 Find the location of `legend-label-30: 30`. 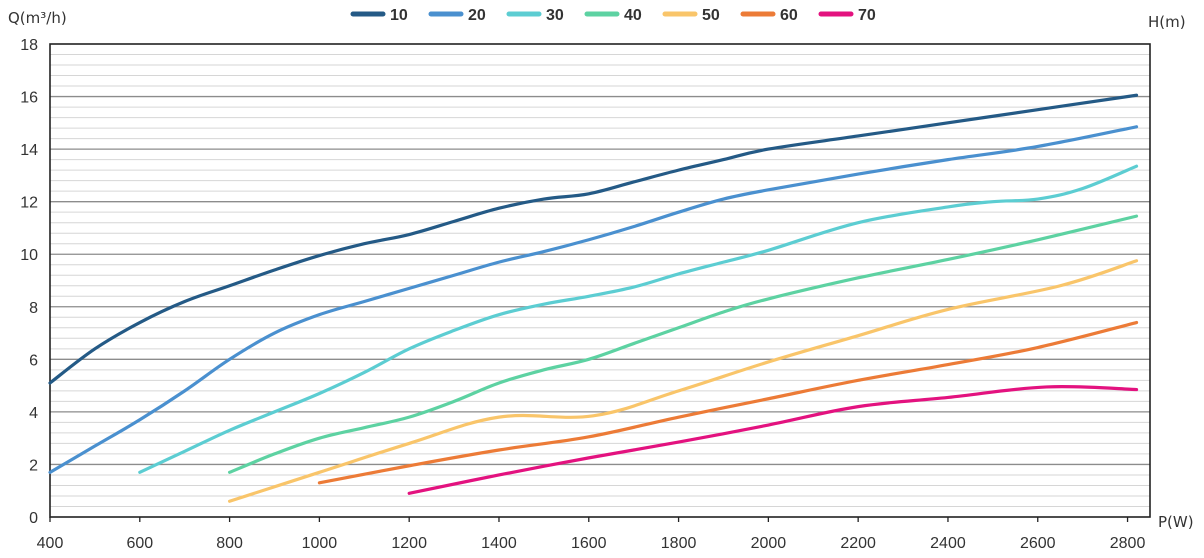

legend-label-30: 30 is located at coordinates (555, 15).